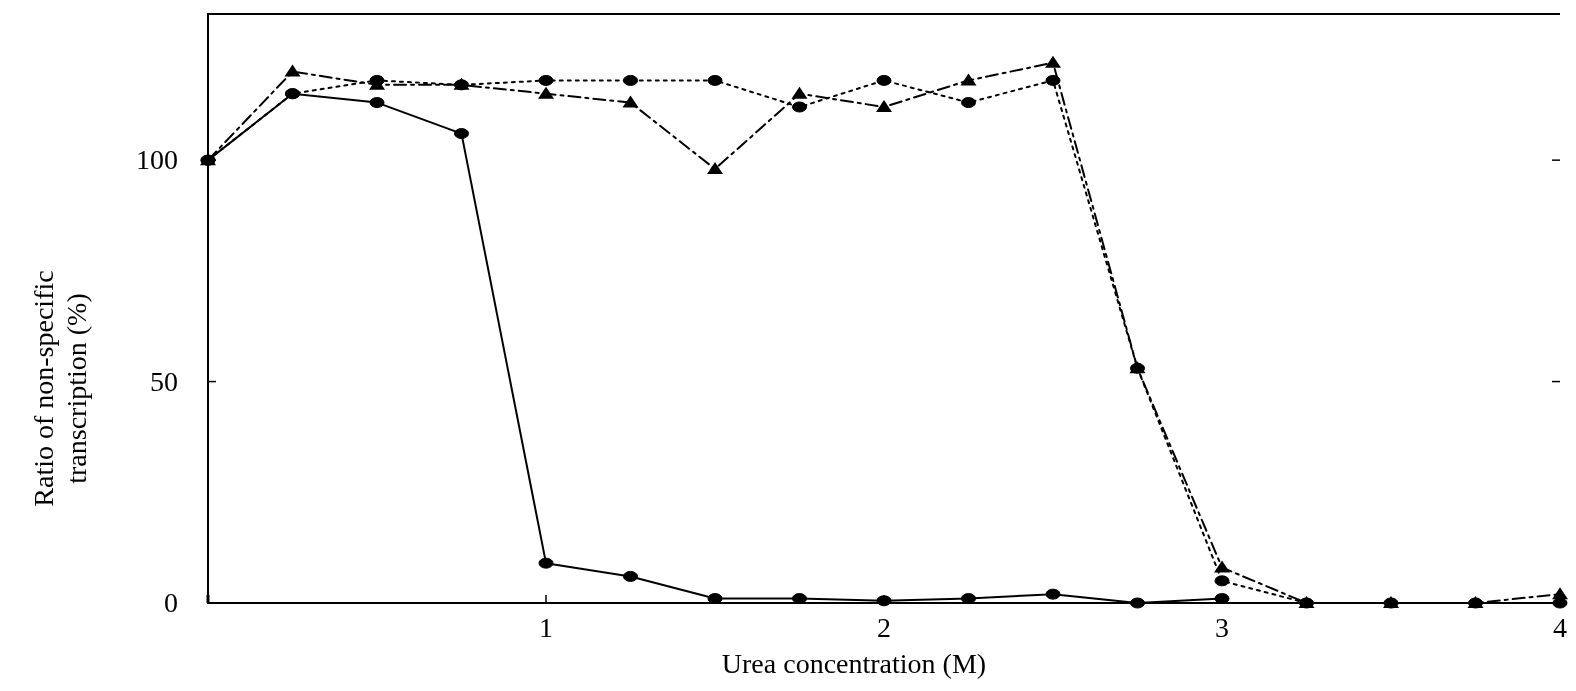 The height and width of the screenshot is (691, 1576). Describe the element at coordinates (884, 627) in the screenshot. I see `x-tick-label: 2` at that location.